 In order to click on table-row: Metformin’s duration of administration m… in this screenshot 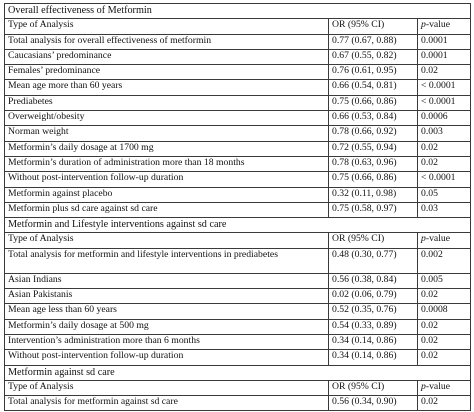, I will do `click(238, 164)`.